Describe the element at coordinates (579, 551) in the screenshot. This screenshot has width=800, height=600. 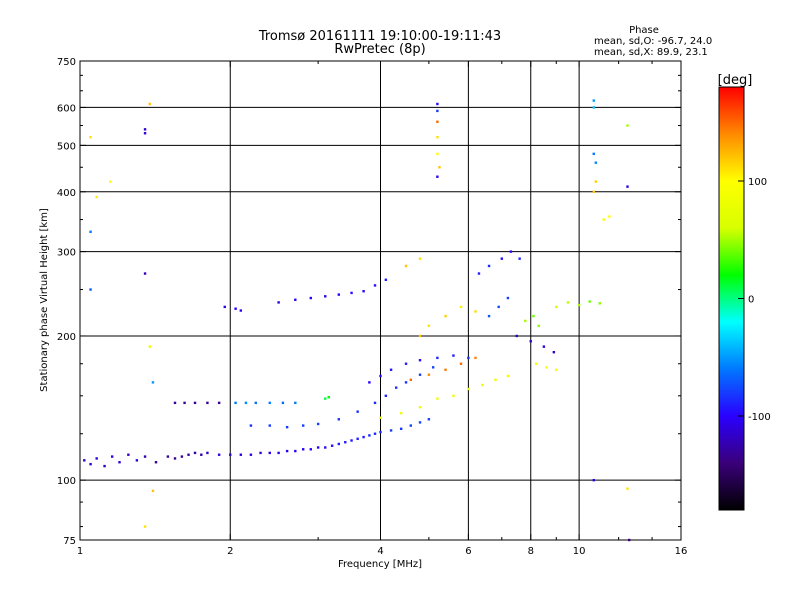
I see `x-tick-label: 10` at that location.